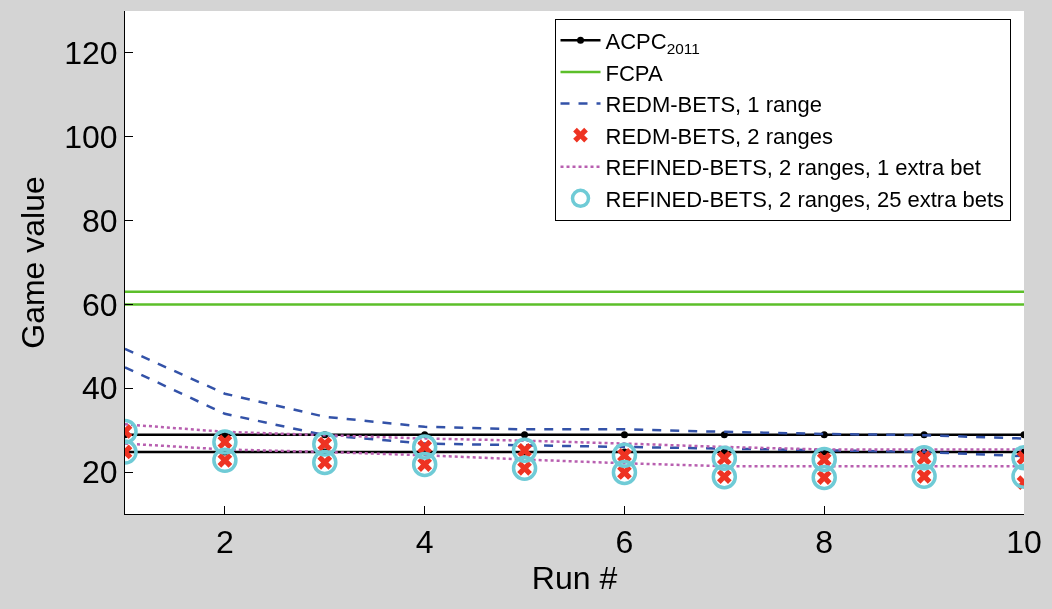  What do you see at coordinates (713, 105) in the screenshot?
I see `legend-label: REDM-BETS, 1 range` at bounding box center [713, 105].